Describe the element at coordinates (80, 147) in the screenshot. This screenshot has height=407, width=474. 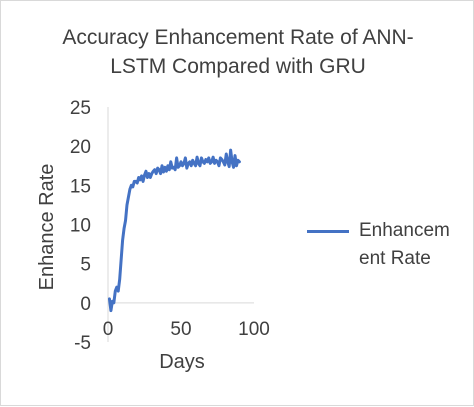
I see `y-tick-label: 20` at that location.